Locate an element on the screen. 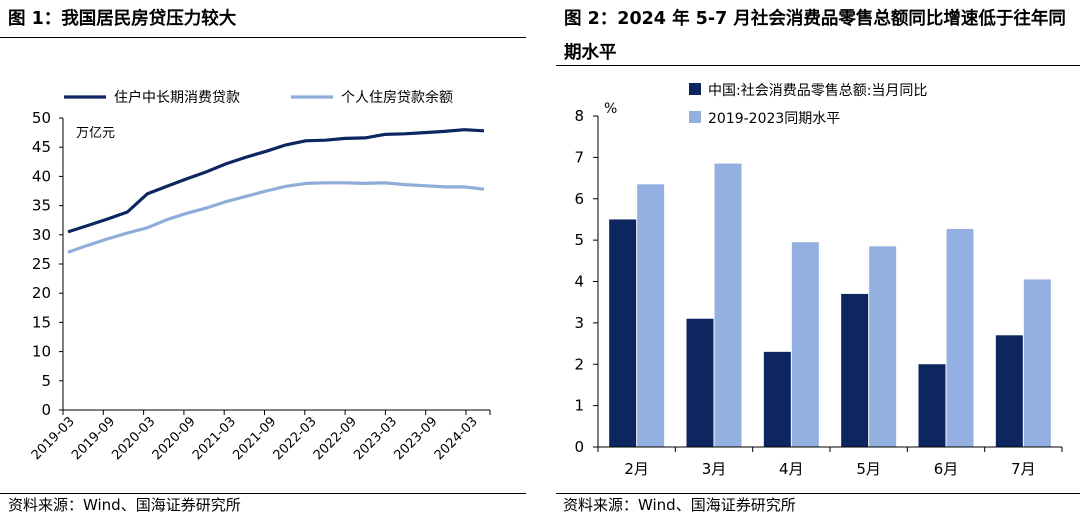  left-y-tick-label: 10 is located at coordinates (41, 352).